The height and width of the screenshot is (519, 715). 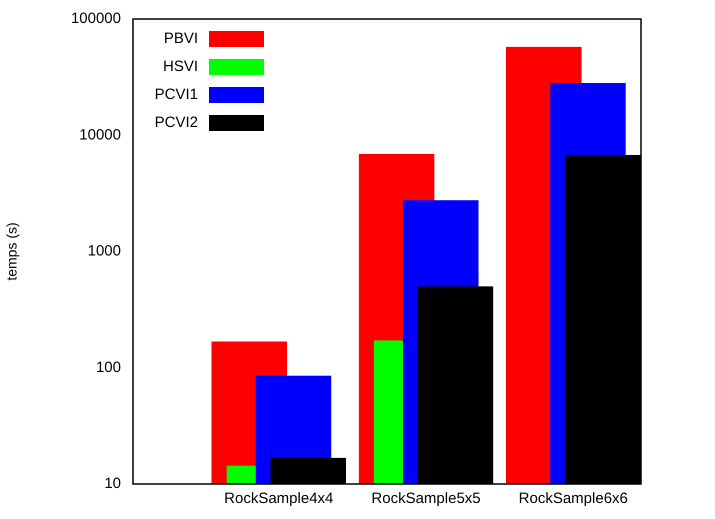 What do you see at coordinates (426, 499) in the screenshot?
I see `x-tick-label: RockSample5x5` at bounding box center [426, 499].